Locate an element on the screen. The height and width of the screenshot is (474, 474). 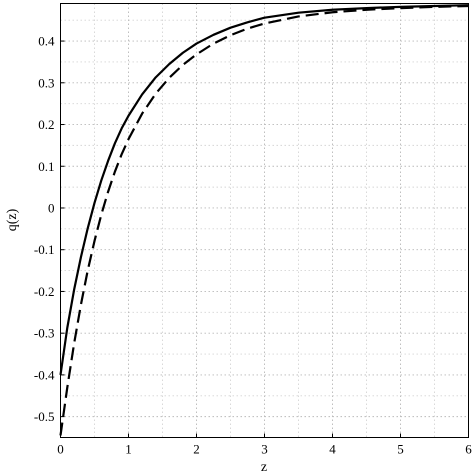
y-tick-label: 0.3 is located at coordinates (46, 82).